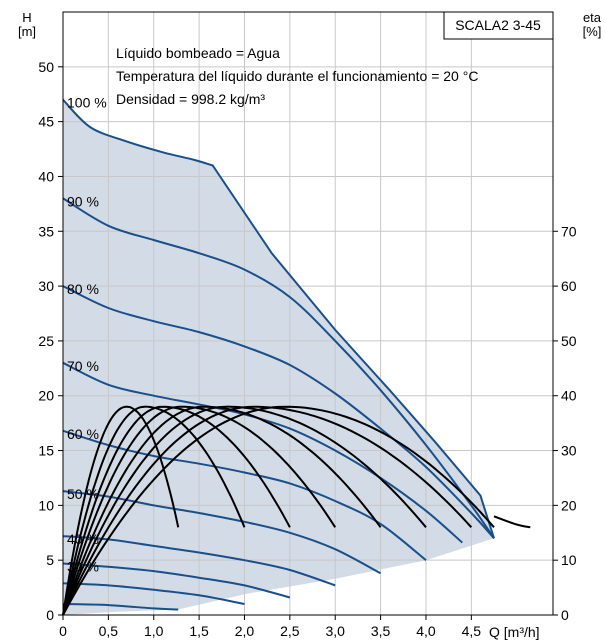 Image resolution: width=605 pixels, height=641 pixels. I want to click on y2-tick-label: 20, so click(569, 505).